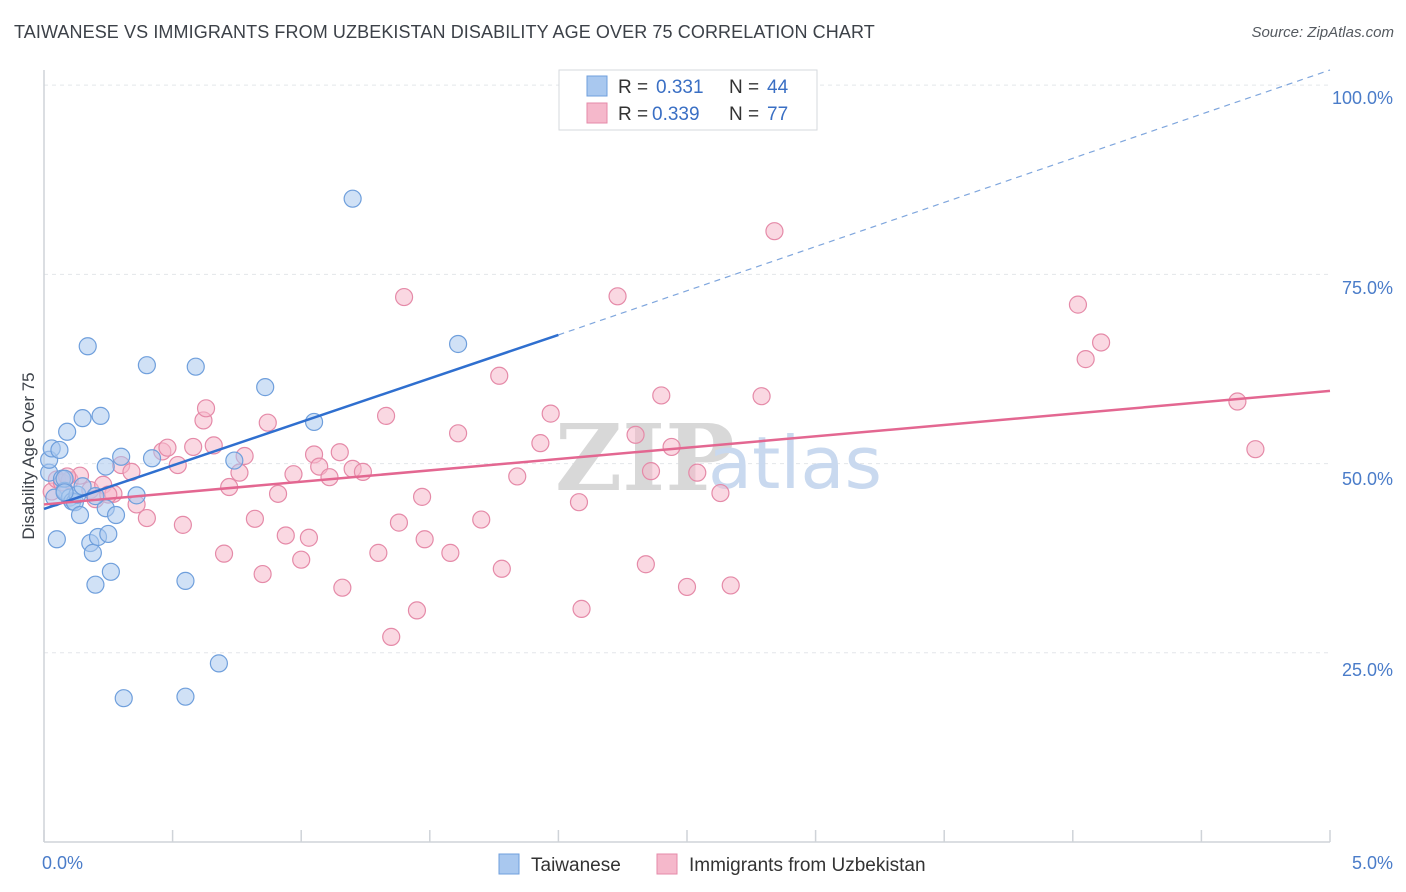 The image size is (1406, 892). What do you see at coordinates (1322, 32) in the screenshot?
I see `source-credit: Source: ZipAtlas.com` at bounding box center [1322, 32].